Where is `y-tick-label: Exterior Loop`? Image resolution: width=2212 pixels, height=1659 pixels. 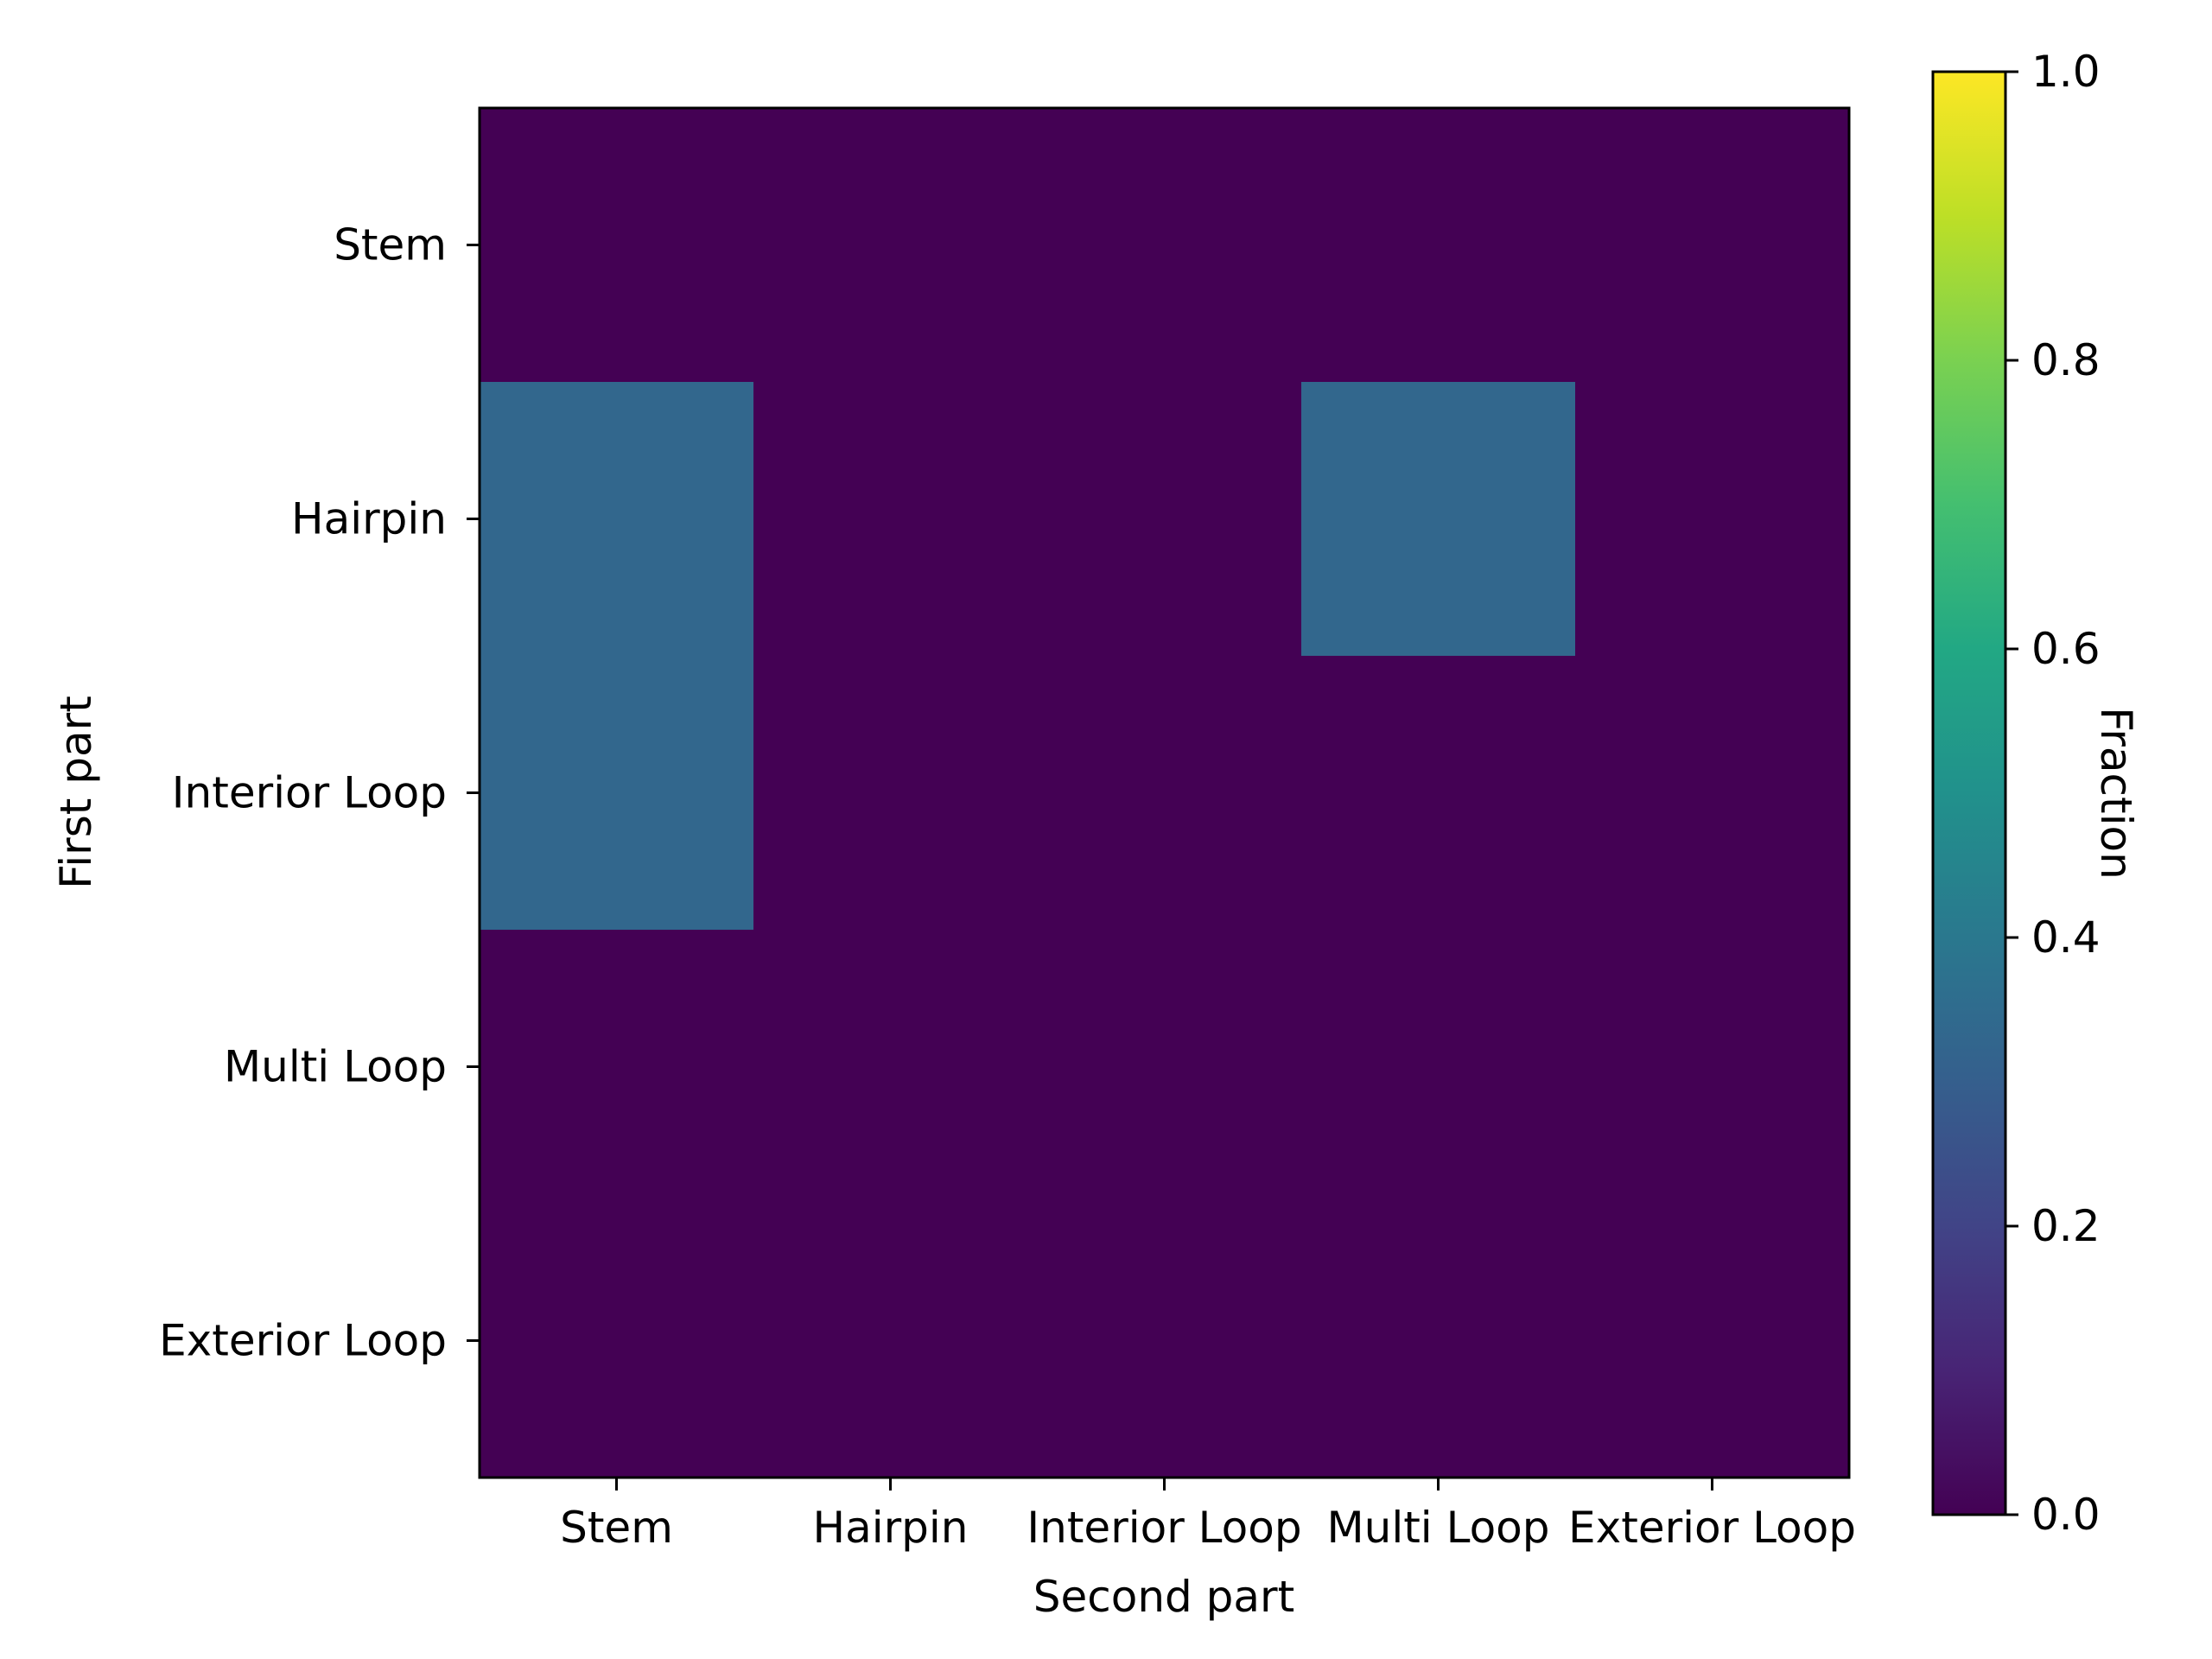 y-tick-label: Exterior Loop is located at coordinates (303, 1341).